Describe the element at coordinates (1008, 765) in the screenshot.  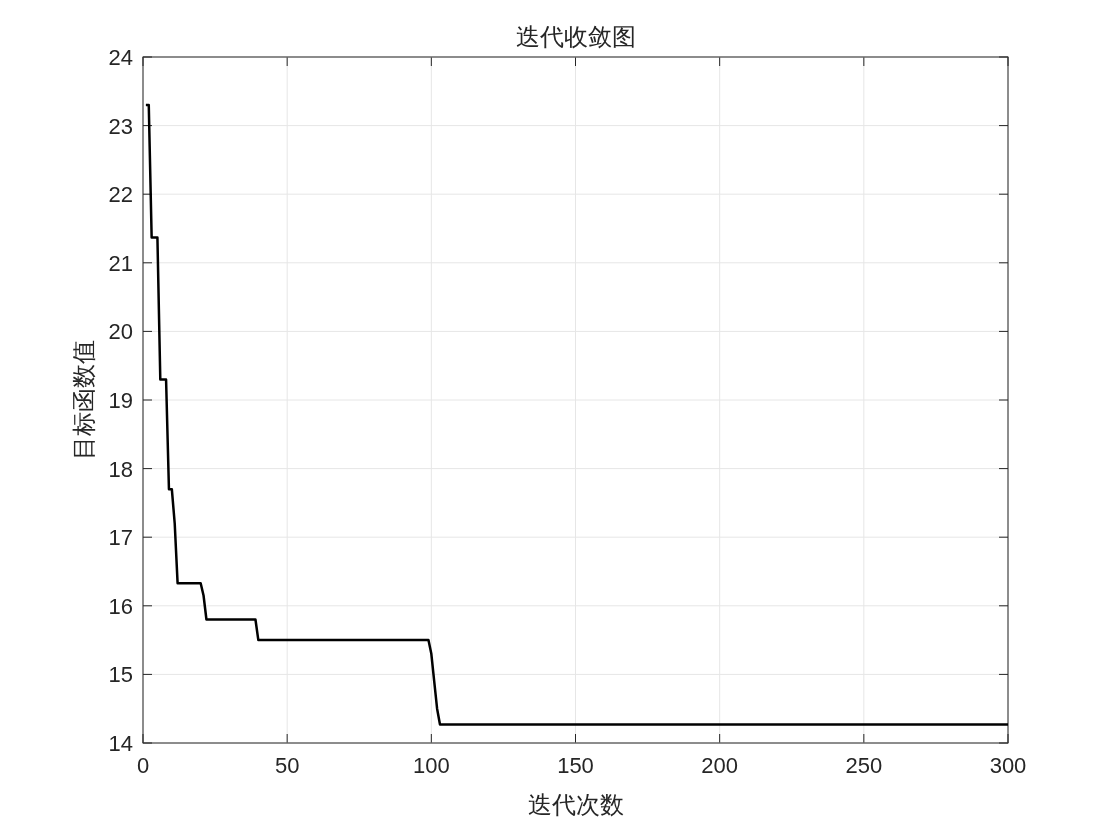
I see `x-tick-label: 300` at that location.